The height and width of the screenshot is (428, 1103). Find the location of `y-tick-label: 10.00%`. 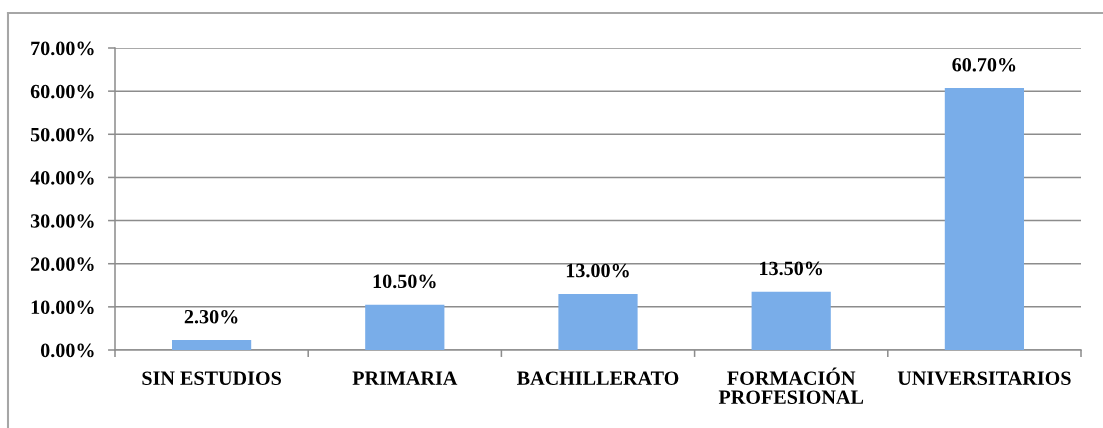

y-tick-label: 10.00% is located at coordinates (62, 307).